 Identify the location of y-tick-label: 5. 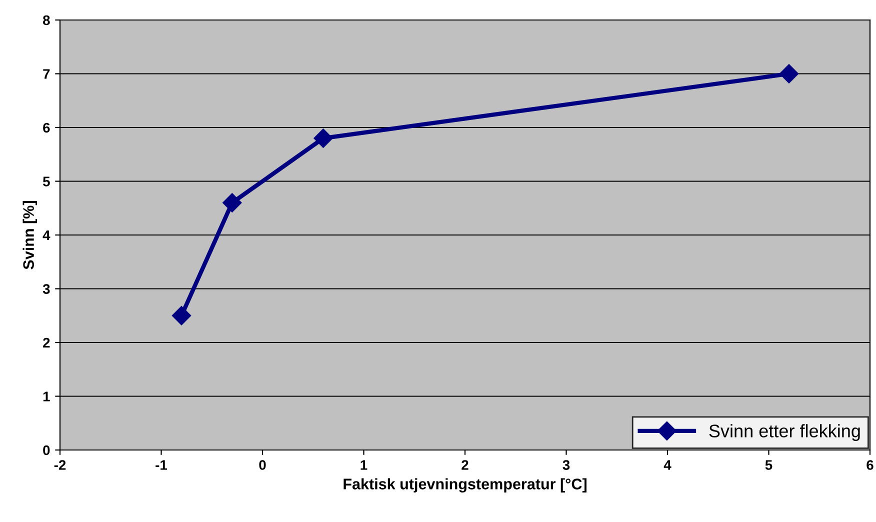
(46, 181).